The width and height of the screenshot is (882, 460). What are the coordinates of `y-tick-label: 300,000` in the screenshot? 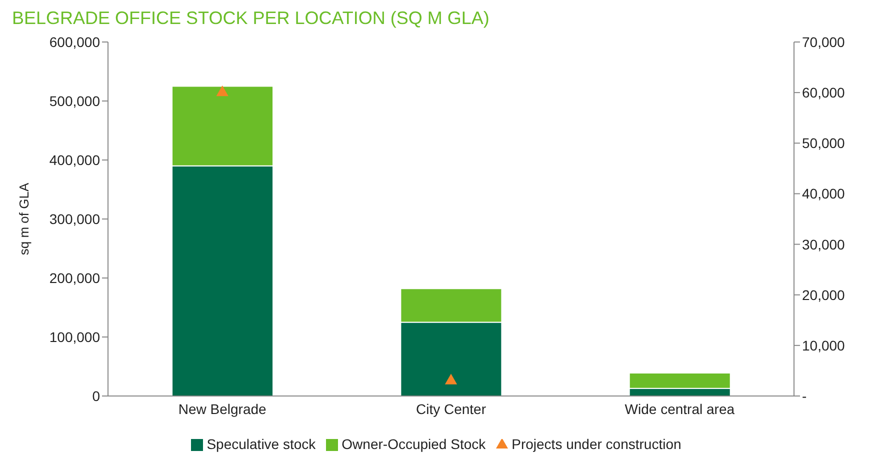 It's located at (74, 218).